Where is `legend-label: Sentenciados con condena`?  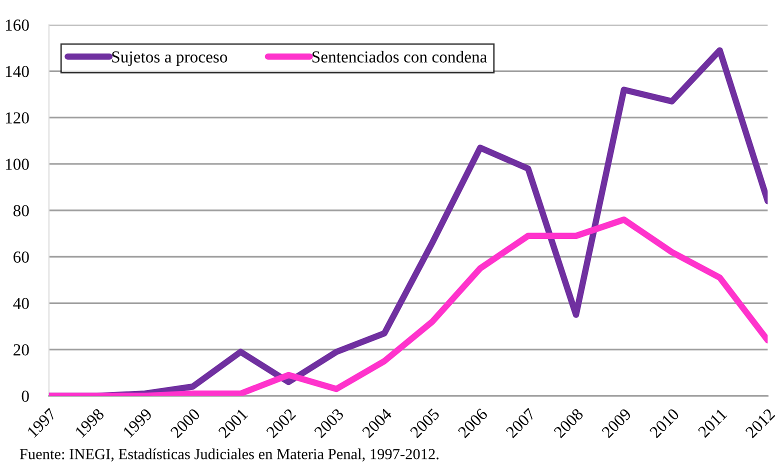
legend-label: Sentenciados con condena is located at coordinates (399, 56).